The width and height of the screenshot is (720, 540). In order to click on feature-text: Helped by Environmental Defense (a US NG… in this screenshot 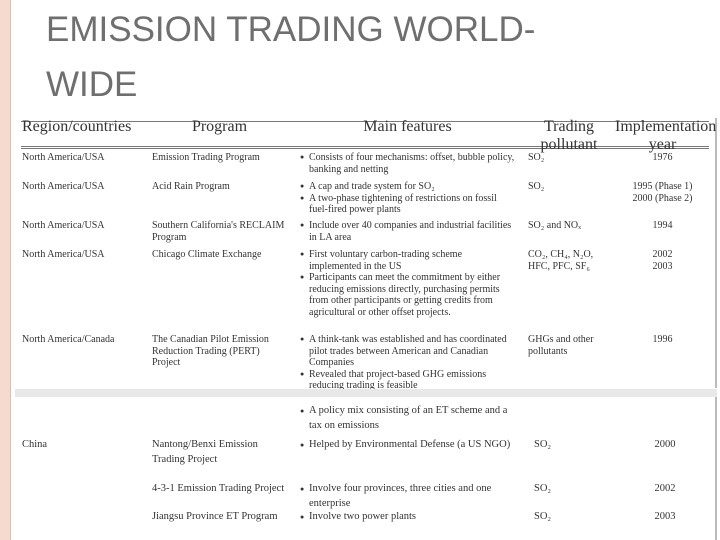, I will do `click(410, 444)`.